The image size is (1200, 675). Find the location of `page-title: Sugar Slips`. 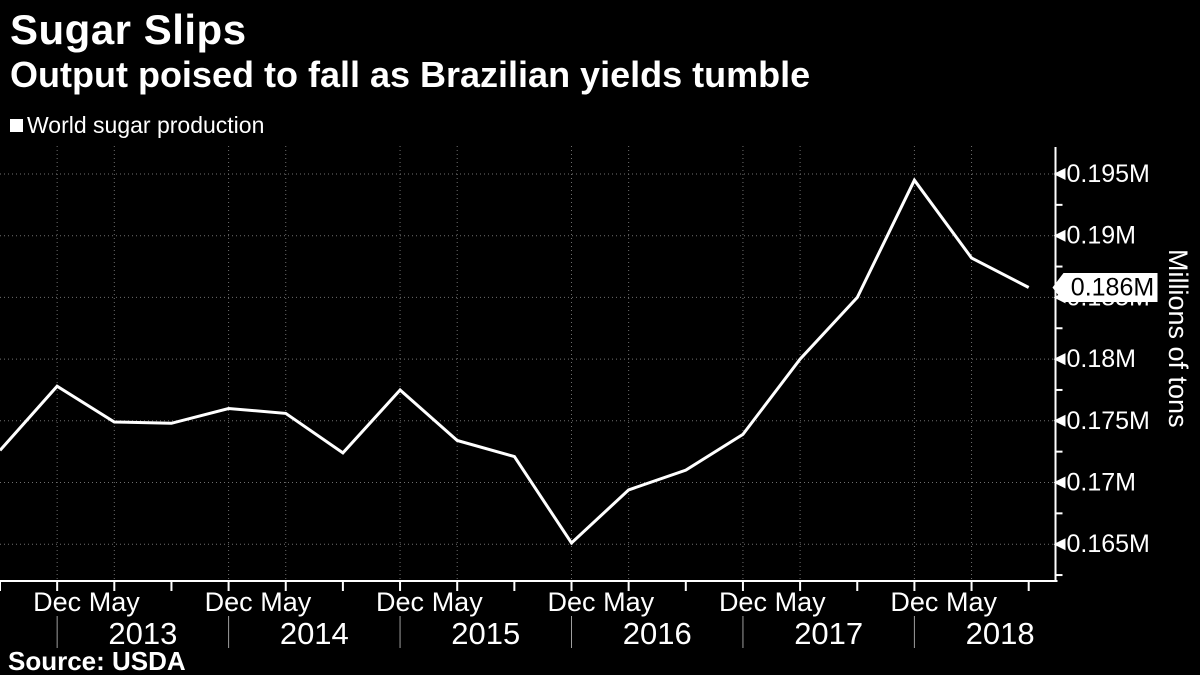

page-title: Sugar Slips is located at coordinates (128, 29).